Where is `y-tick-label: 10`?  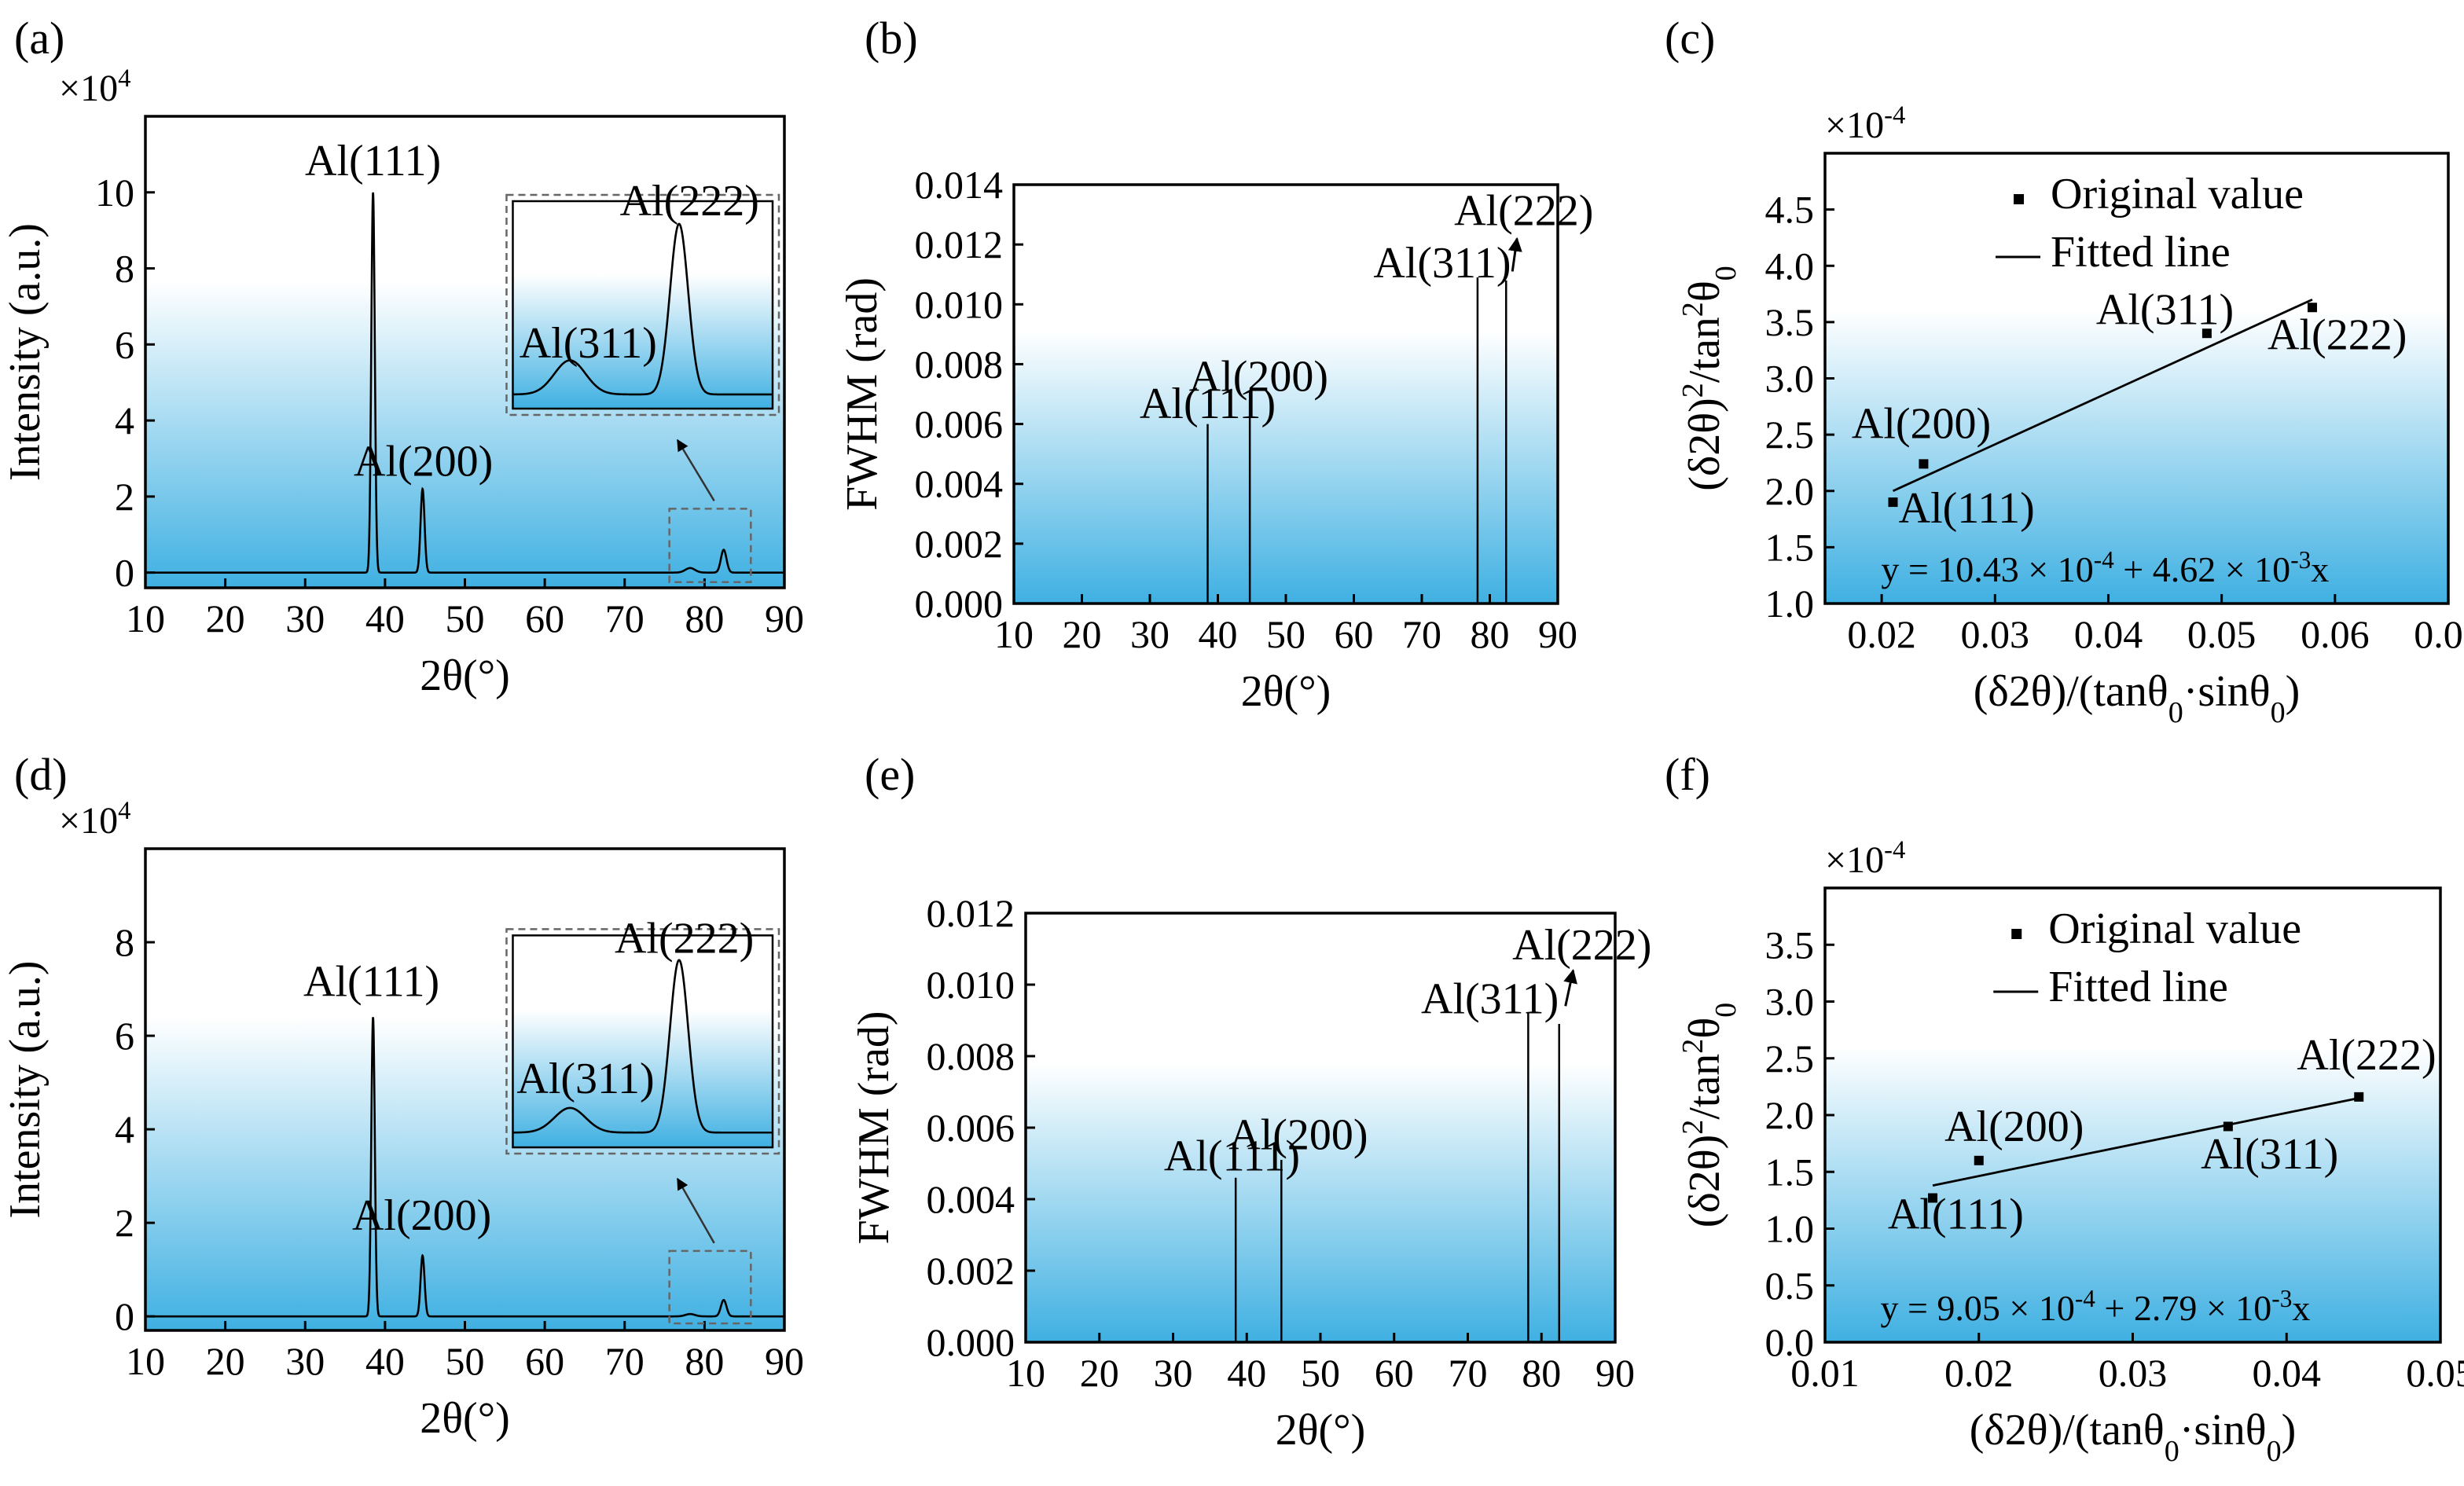 y-tick-label: 10 is located at coordinates (115, 193).